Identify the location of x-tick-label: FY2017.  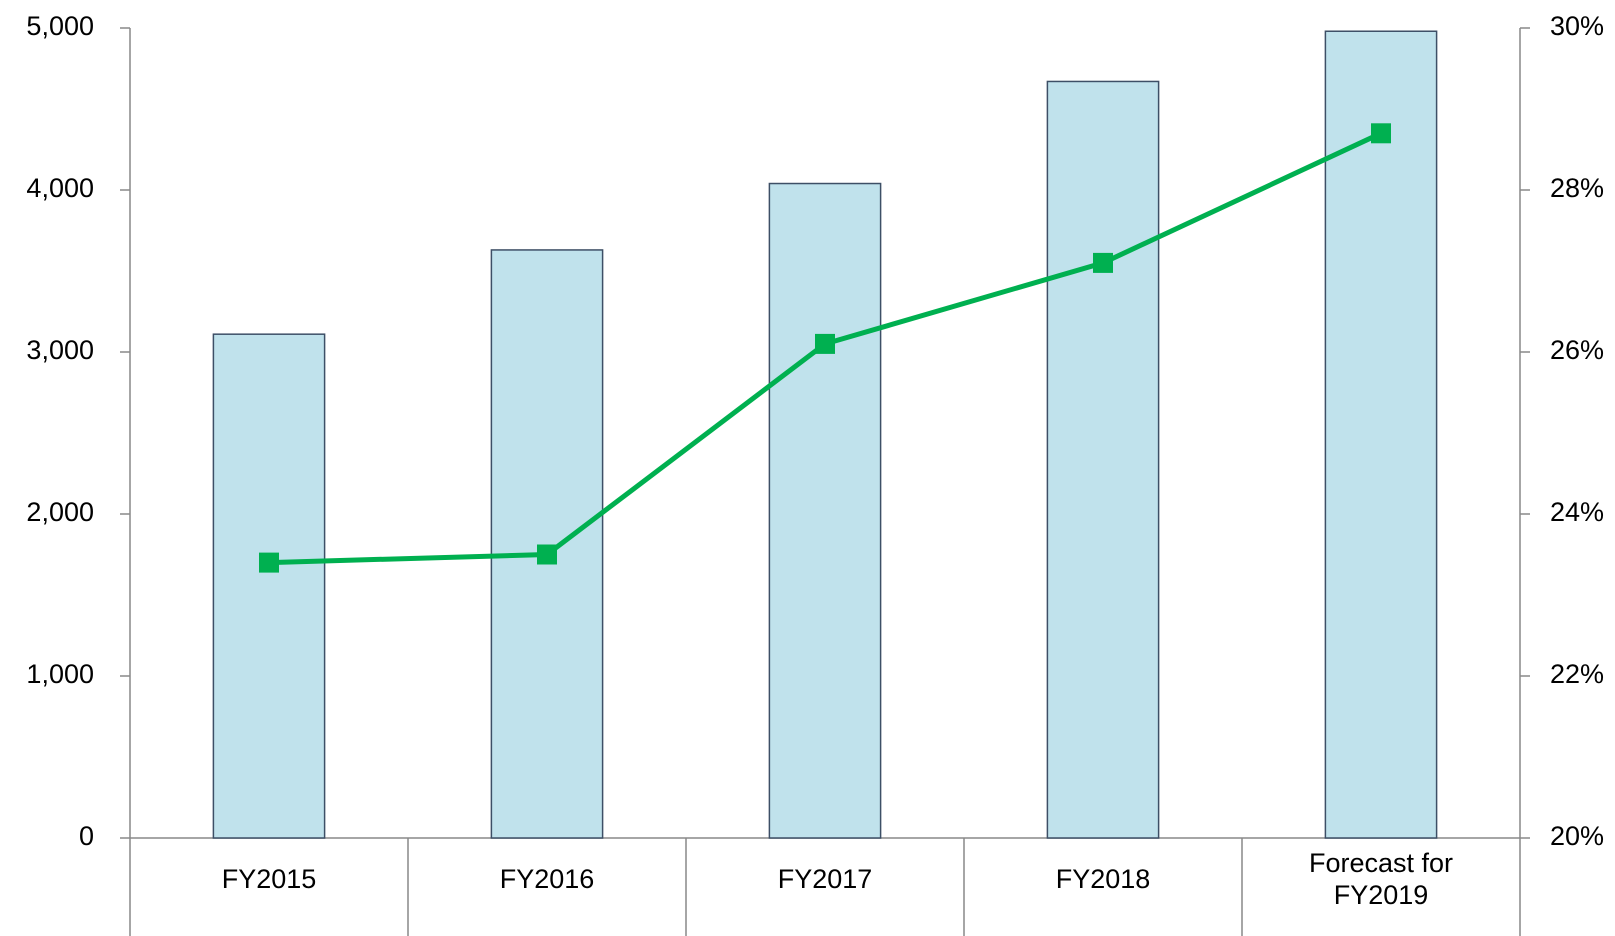
(825, 879).